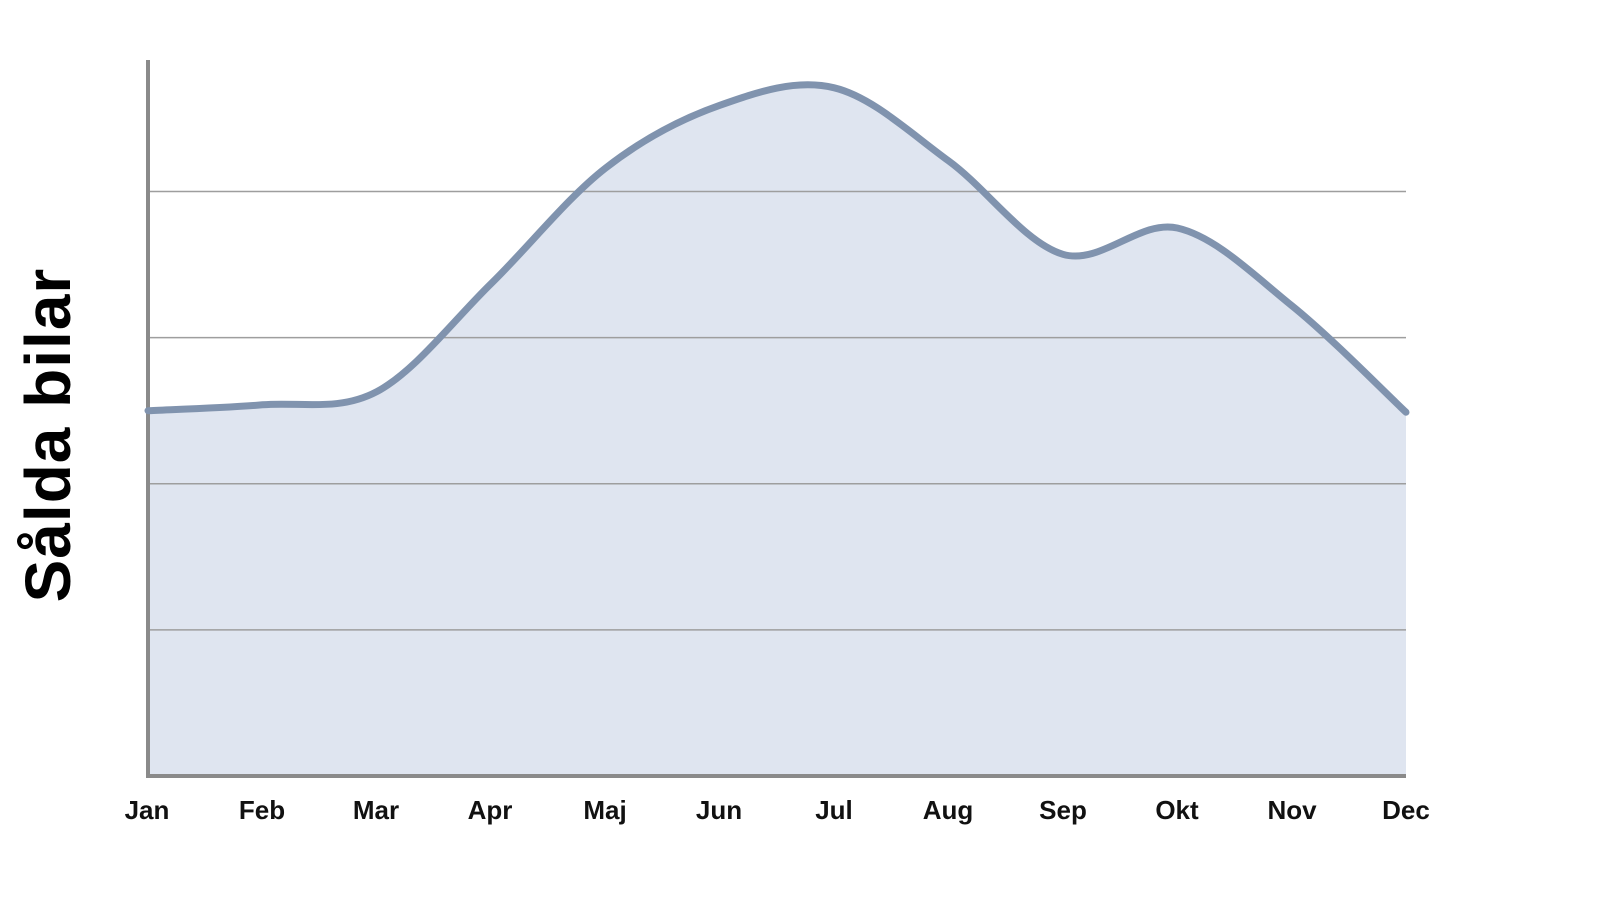 This screenshot has width=1600, height=900. What do you see at coordinates (948, 810) in the screenshot?
I see `x-axis-label: Aug` at bounding box center [948, 810].